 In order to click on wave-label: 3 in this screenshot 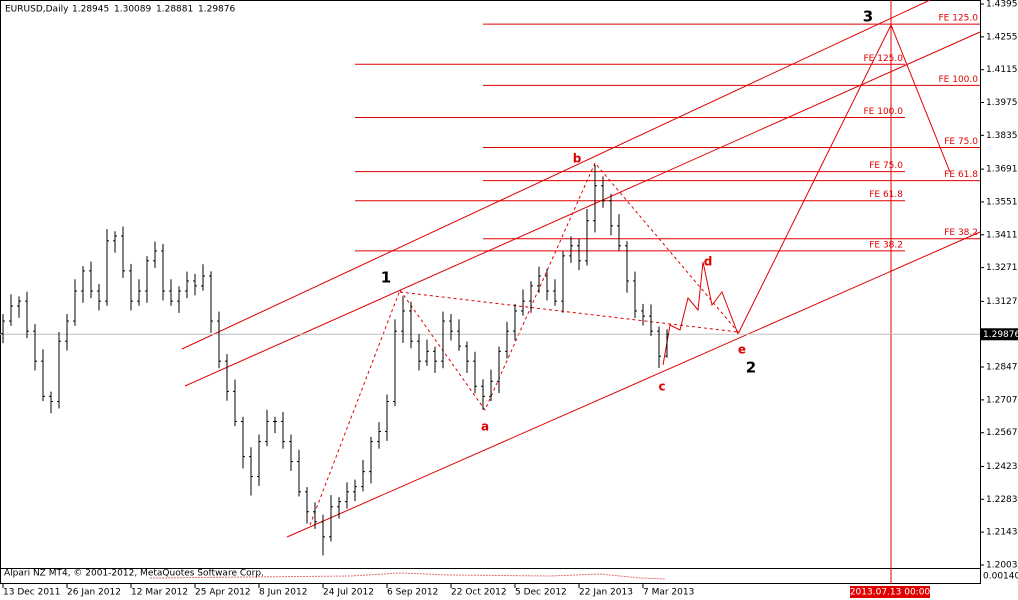, I will do `click(868, 17)`.